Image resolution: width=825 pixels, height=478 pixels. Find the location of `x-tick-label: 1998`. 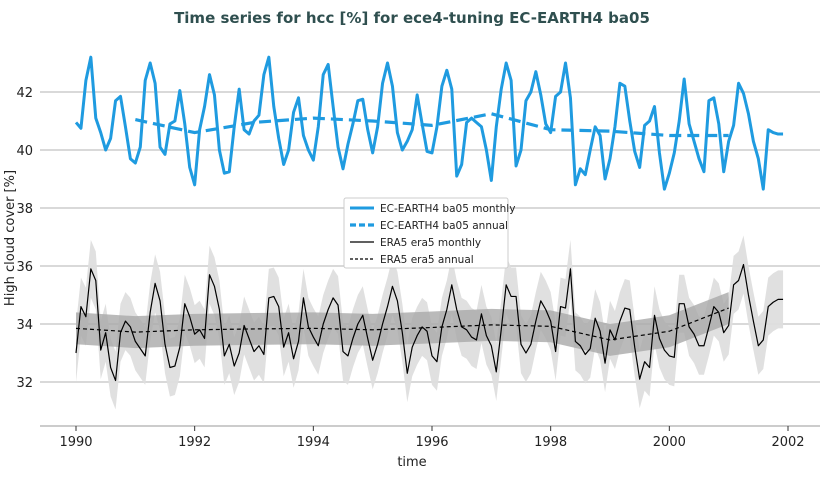

x-tick-label: 1998 is located at coordinates (550, 442).